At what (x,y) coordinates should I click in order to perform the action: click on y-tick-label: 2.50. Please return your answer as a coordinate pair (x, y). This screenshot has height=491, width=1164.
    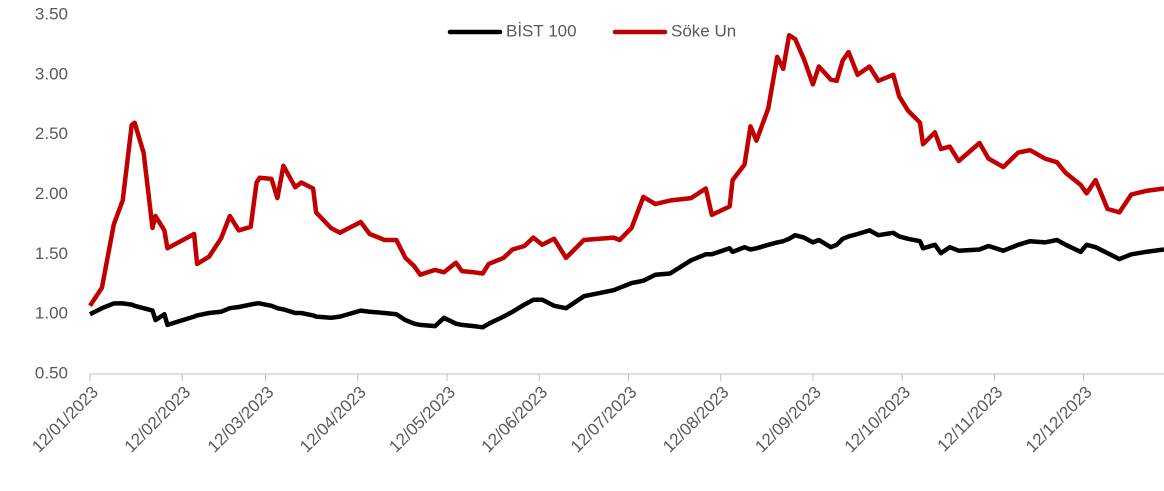
    Looking at the image, I should click on (51, 133).